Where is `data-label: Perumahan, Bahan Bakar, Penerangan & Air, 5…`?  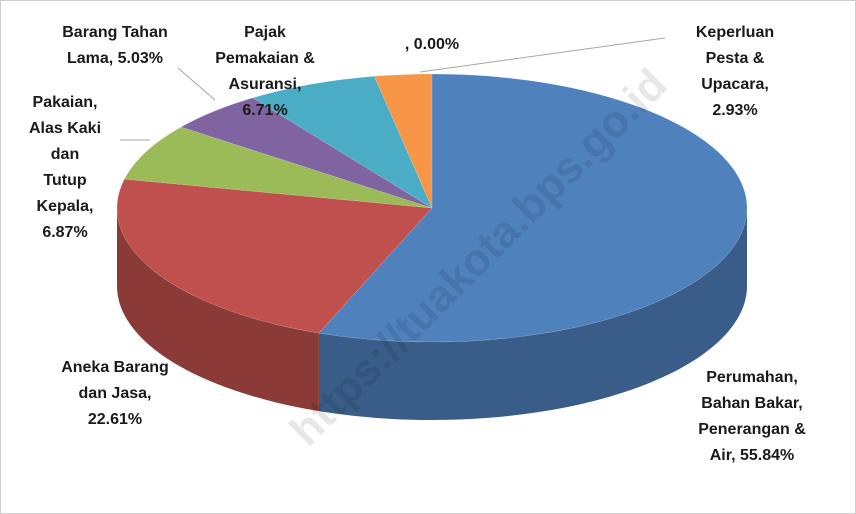 data-label: Perumahan, Bahan Bakar, Penerangan & Air, 5… is located at coordinates (752, 416).